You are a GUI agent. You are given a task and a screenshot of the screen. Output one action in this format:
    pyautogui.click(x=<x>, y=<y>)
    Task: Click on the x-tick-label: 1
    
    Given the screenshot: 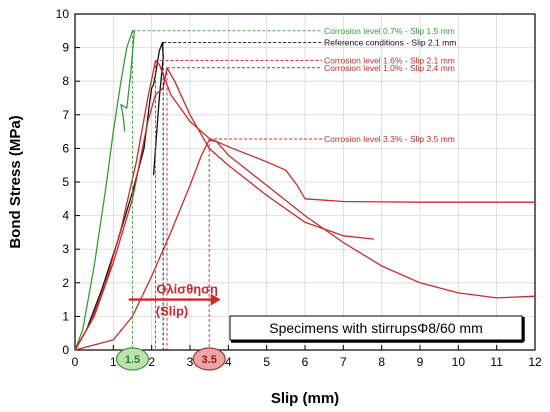 What is the action you would take?
    pyautogui.click(x=113, y=362)
    